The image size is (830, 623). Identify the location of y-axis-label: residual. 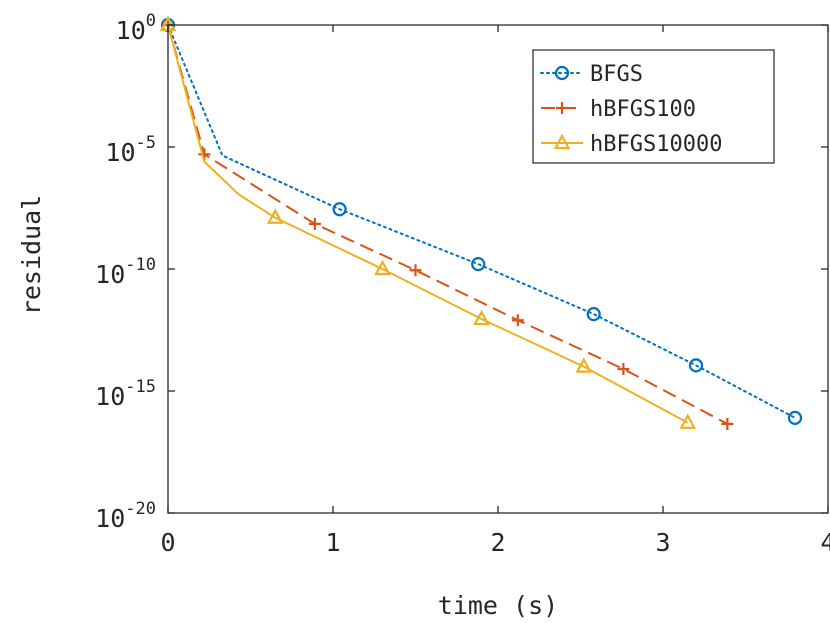
(31, 255).